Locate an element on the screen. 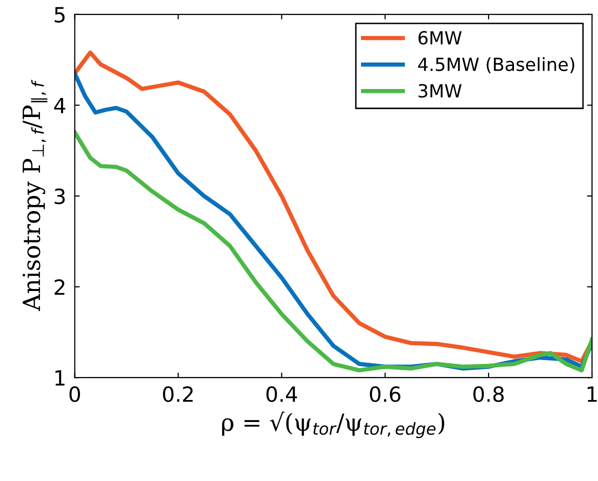  legend-label: 4.5MW (Baseline) is located at coordinates (496, 65).